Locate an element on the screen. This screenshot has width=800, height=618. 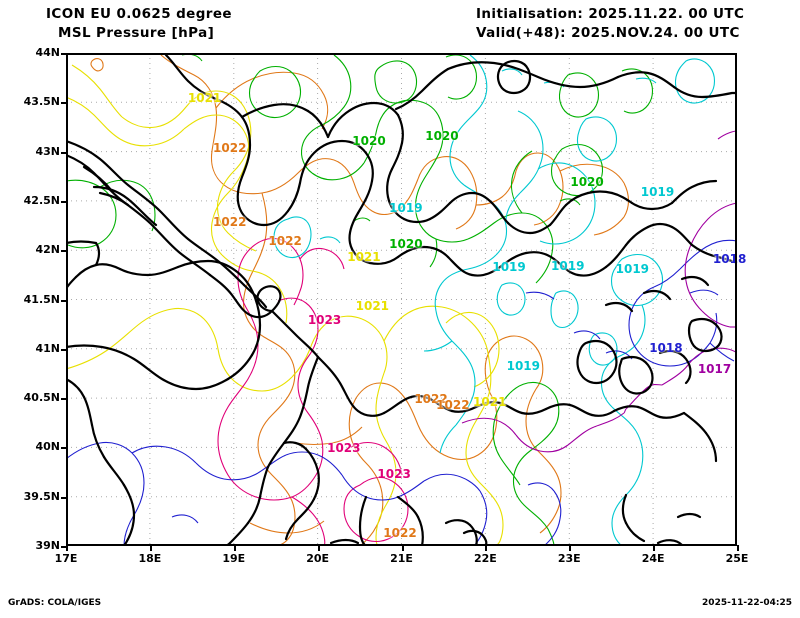
x-axis-tick-label: 17E is located at coordinates (66, 558).